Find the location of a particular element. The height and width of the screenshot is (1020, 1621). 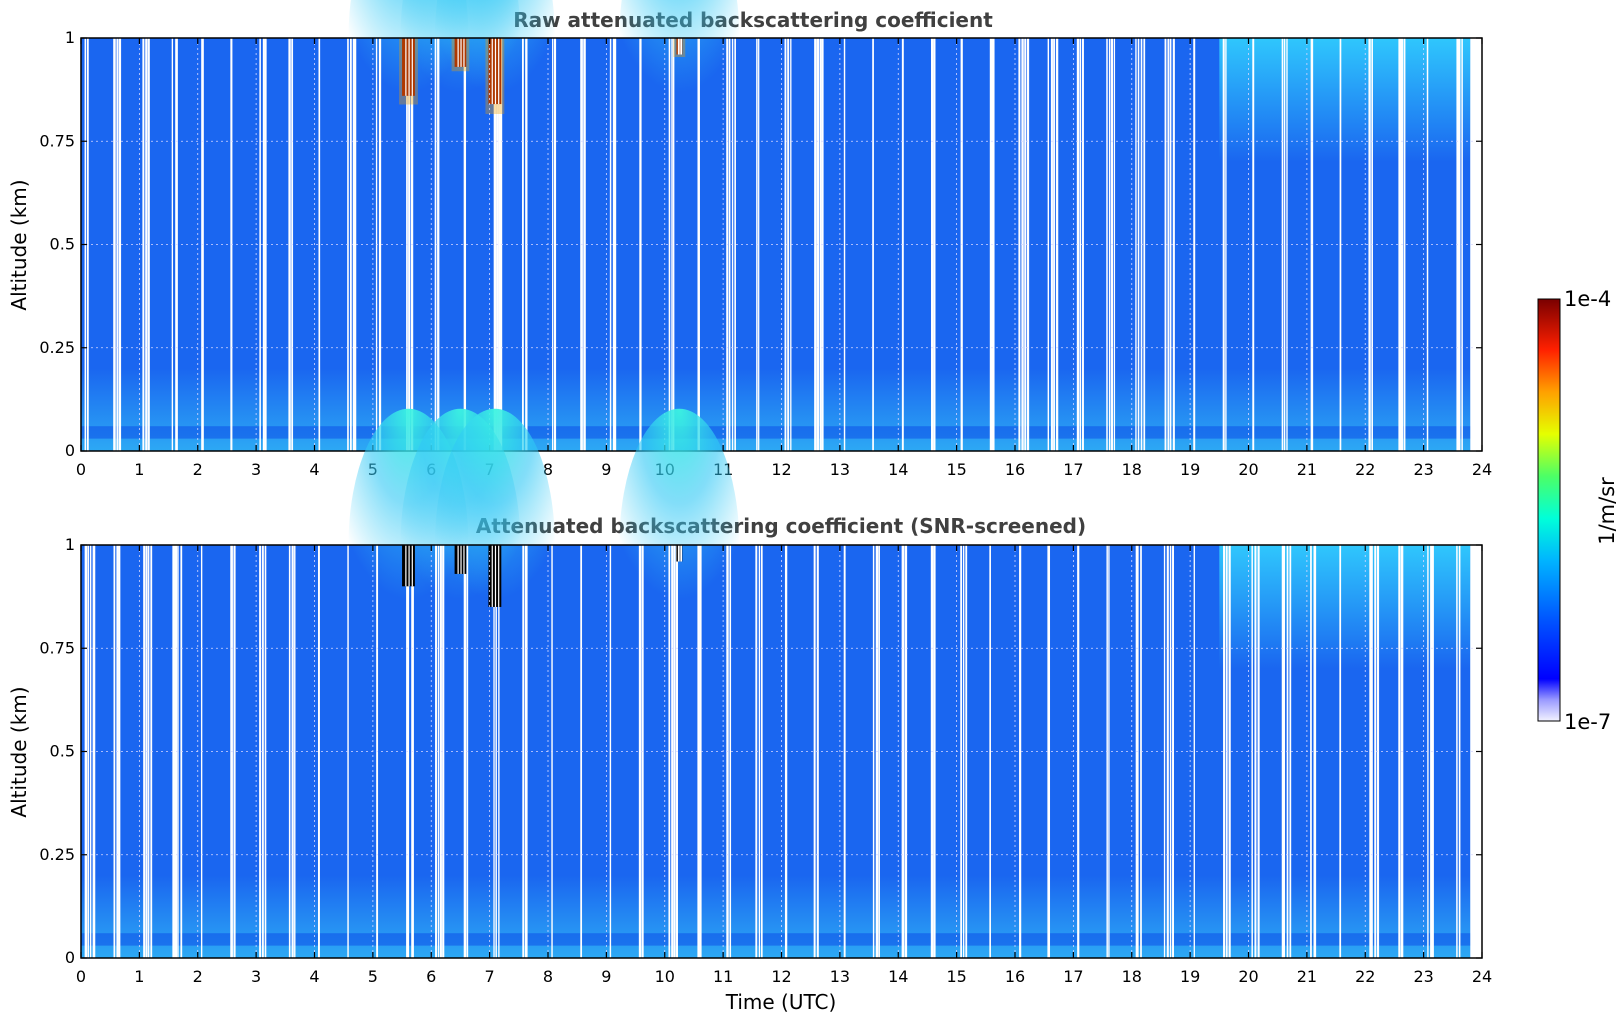

x-tick-label: 2 is located at coordinates (198, 469).